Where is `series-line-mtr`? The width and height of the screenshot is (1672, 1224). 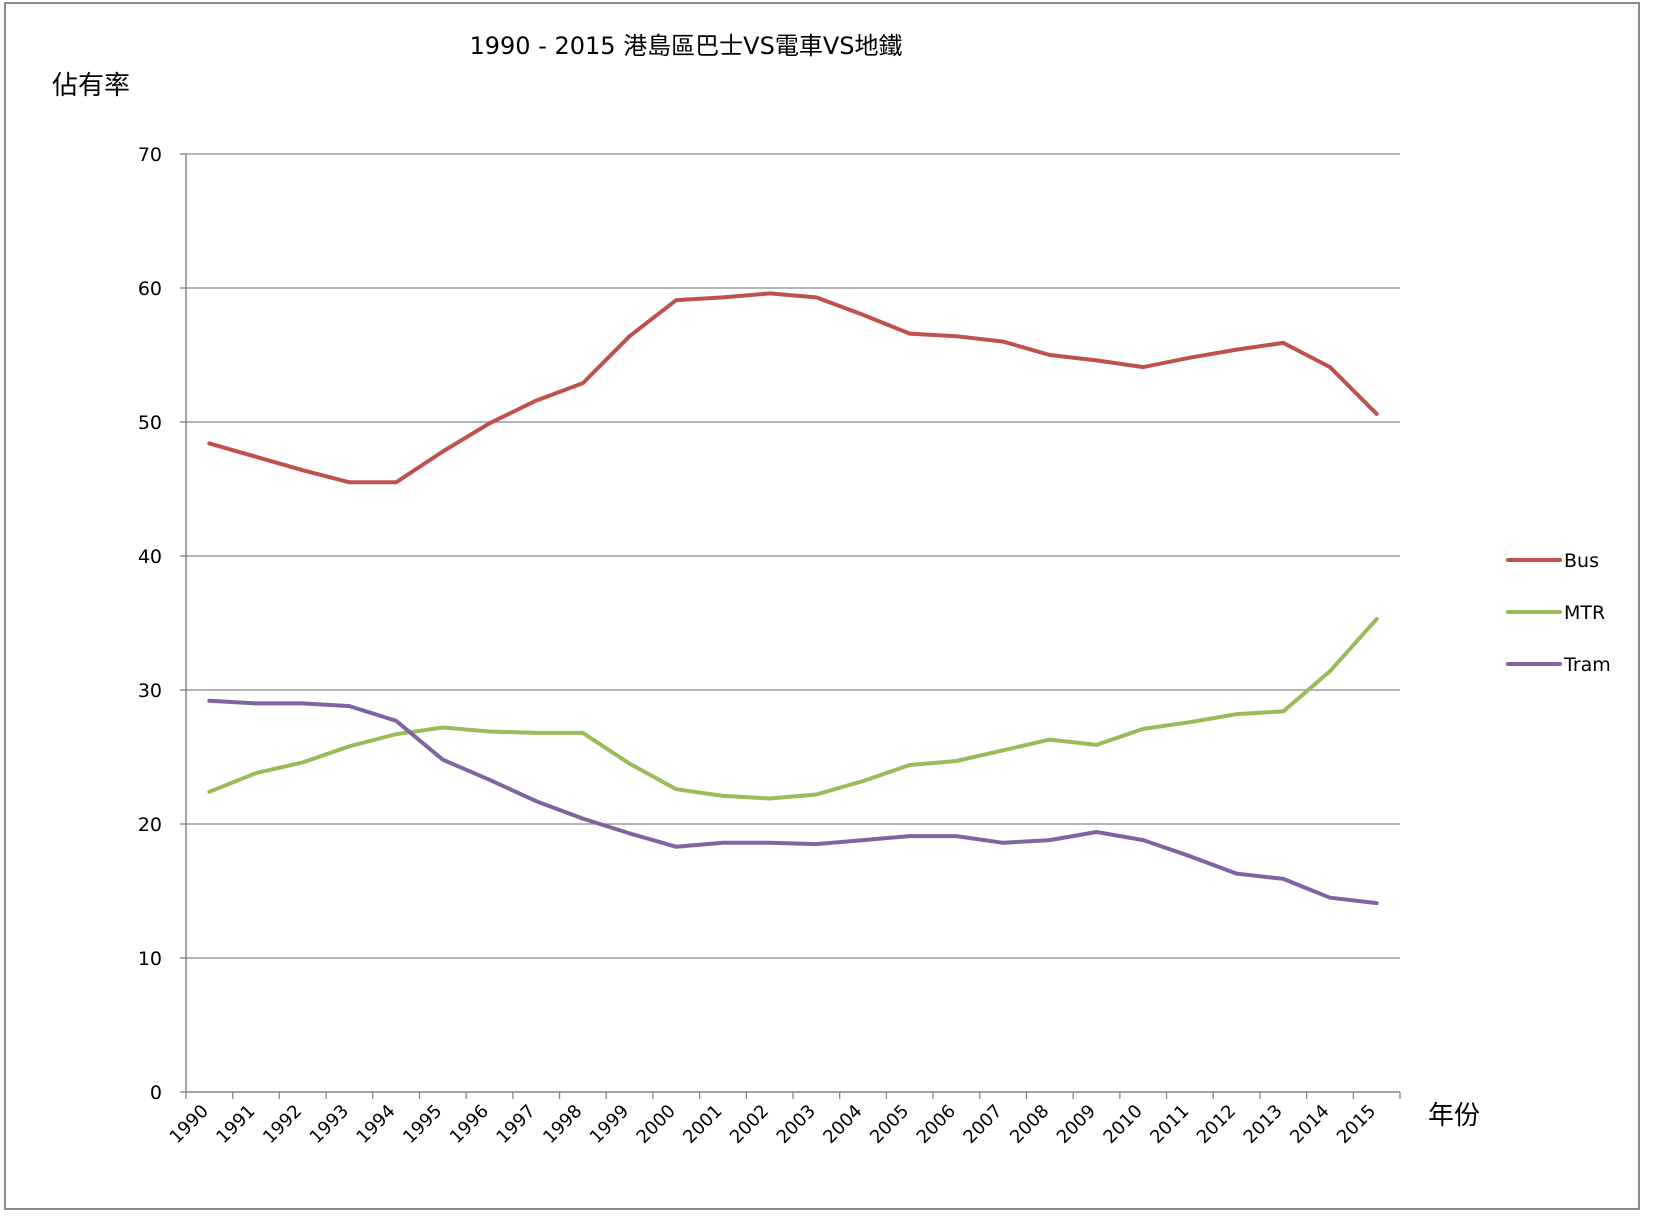 series-line-mtr is located at coordinates (793, 709).